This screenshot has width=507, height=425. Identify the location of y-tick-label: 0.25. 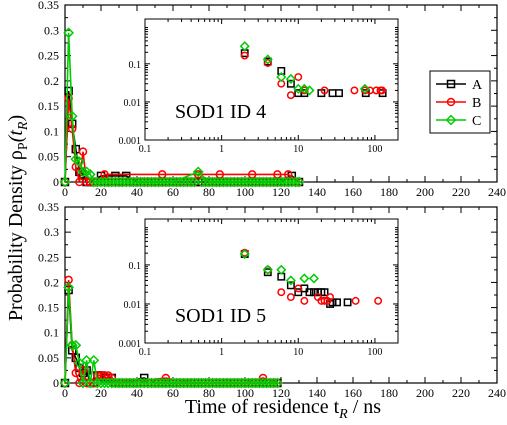
(48, 56).